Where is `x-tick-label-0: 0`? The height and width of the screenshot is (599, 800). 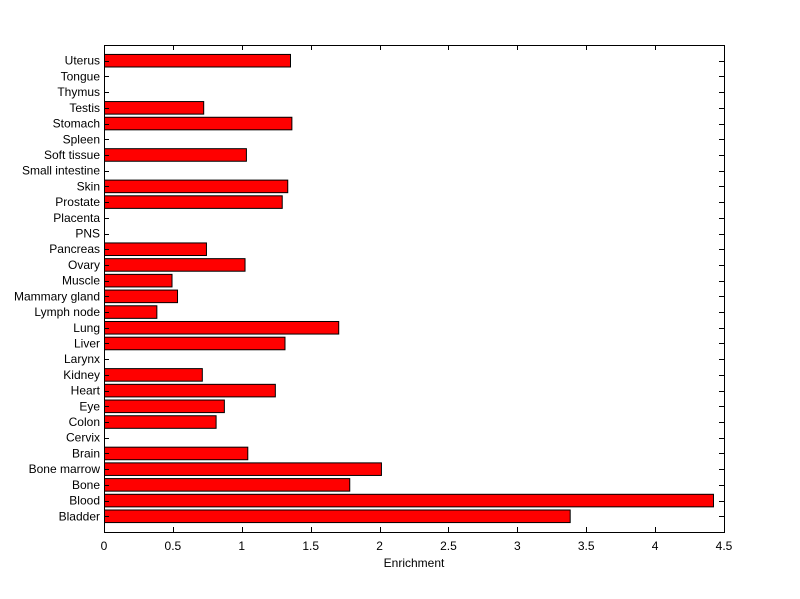
x-tick-label-0: 0 is located at coordinates (104, 546).